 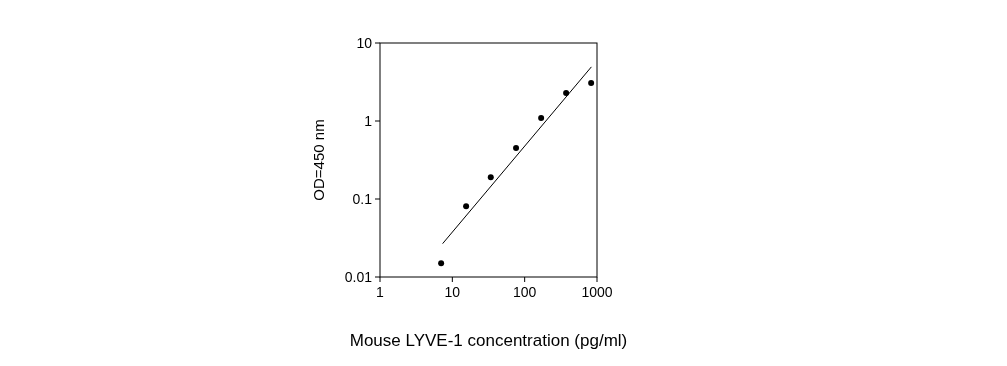 What do you see at coordinates (318, 160) in the screenshot?
I see `y-axis-title: OD=450 nm` at bounding box center [318, 160].